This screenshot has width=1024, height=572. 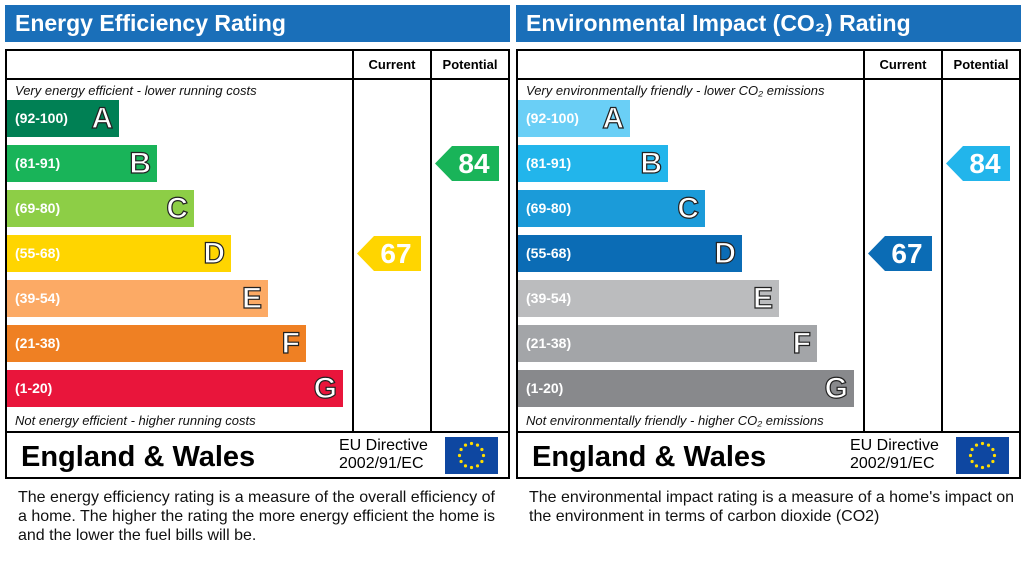 What do you see at coordinates (257, 23) in the screenshot?
I see `panel-title: Energy Efficiency Rating` at bounding box center [257, 23].